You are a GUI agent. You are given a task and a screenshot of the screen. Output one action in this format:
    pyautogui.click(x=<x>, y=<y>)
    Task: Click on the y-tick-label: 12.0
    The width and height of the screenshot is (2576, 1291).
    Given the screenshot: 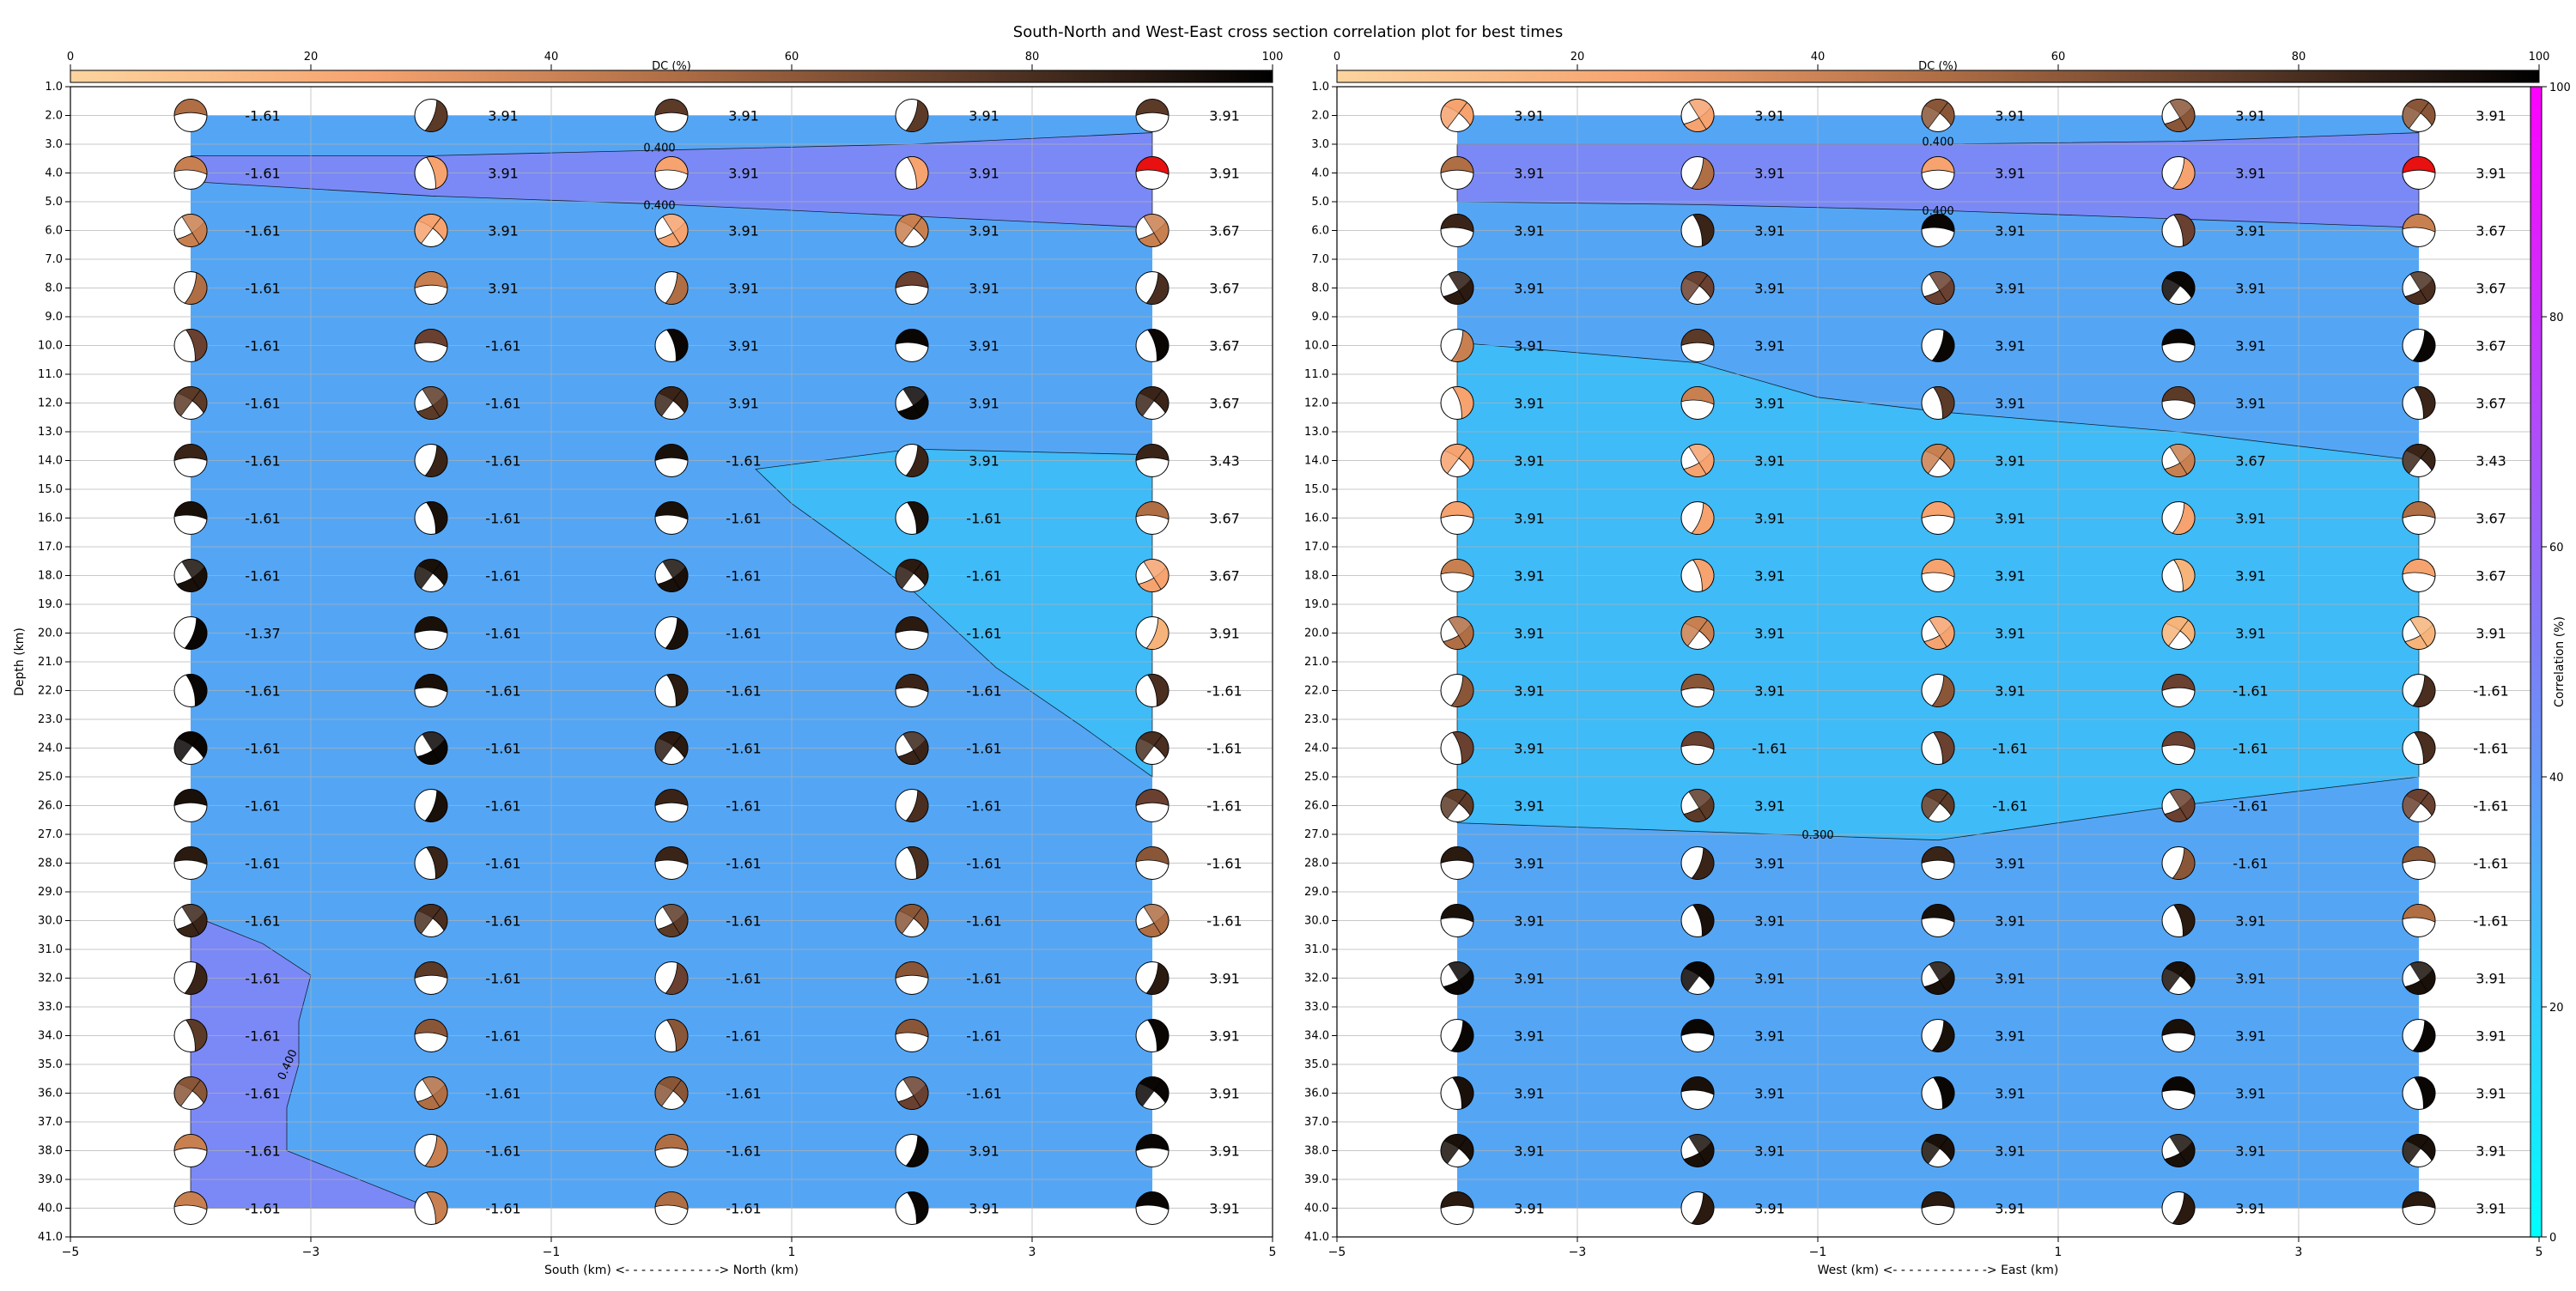 What is the action you would take?
    pyautogui.click(x=50, y=404)
    